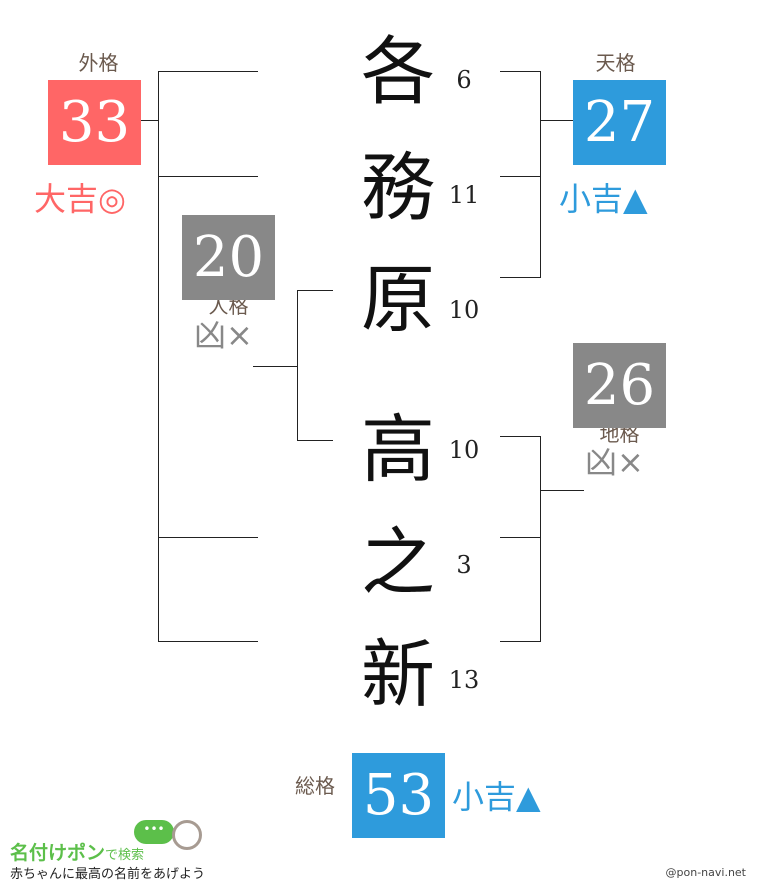  What do you see at coordinates (398, 188) in the screenshot?
I see `name-char: 務` at bounding box center [398, 188].